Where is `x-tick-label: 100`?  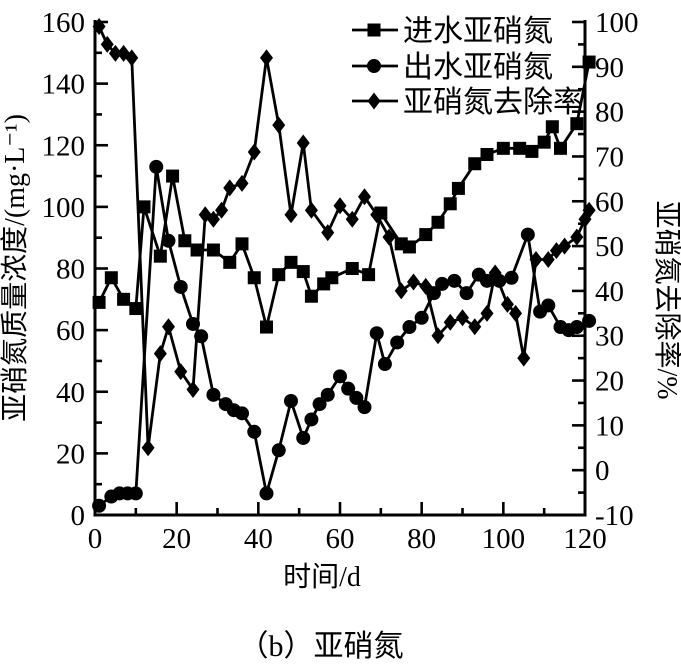
x-tick-label: 100 is located at coordinates (504, 539).